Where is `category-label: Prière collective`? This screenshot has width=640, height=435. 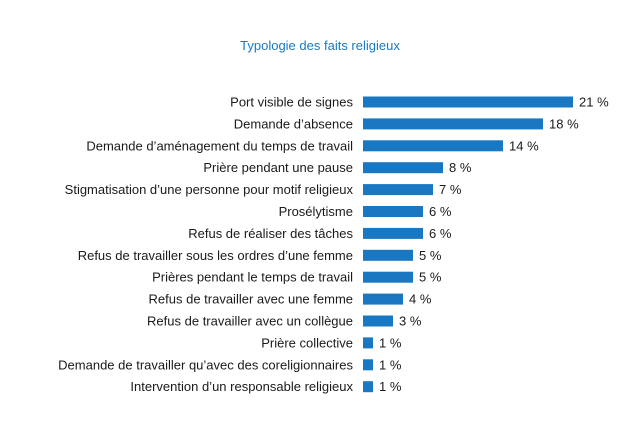 category-label: Prière collective is located at coordinates (307, 342).